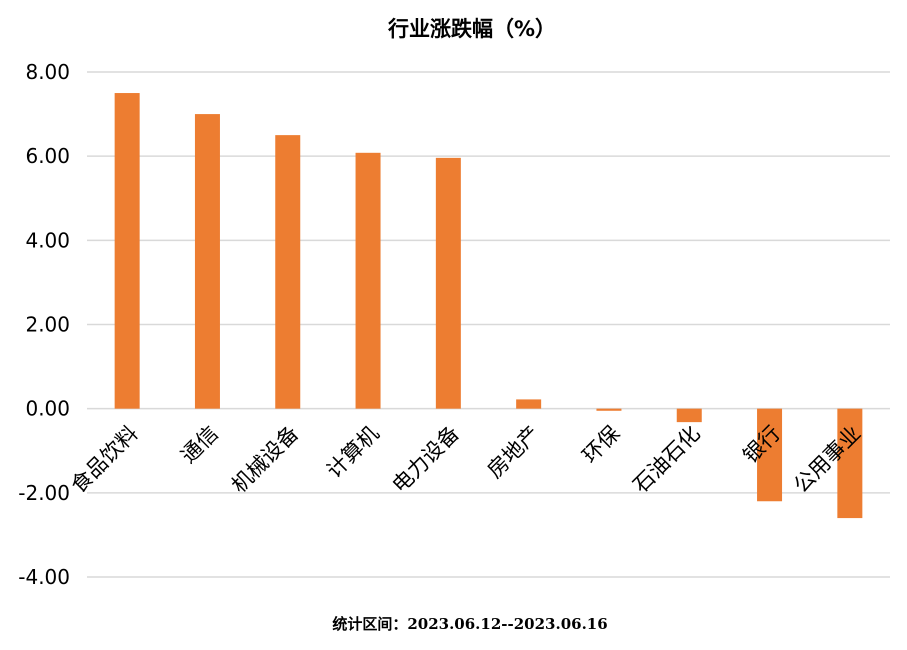 This screenshot has height=650, width=907. I want to click on y-tick-label: 2.00, so click(47, 325).